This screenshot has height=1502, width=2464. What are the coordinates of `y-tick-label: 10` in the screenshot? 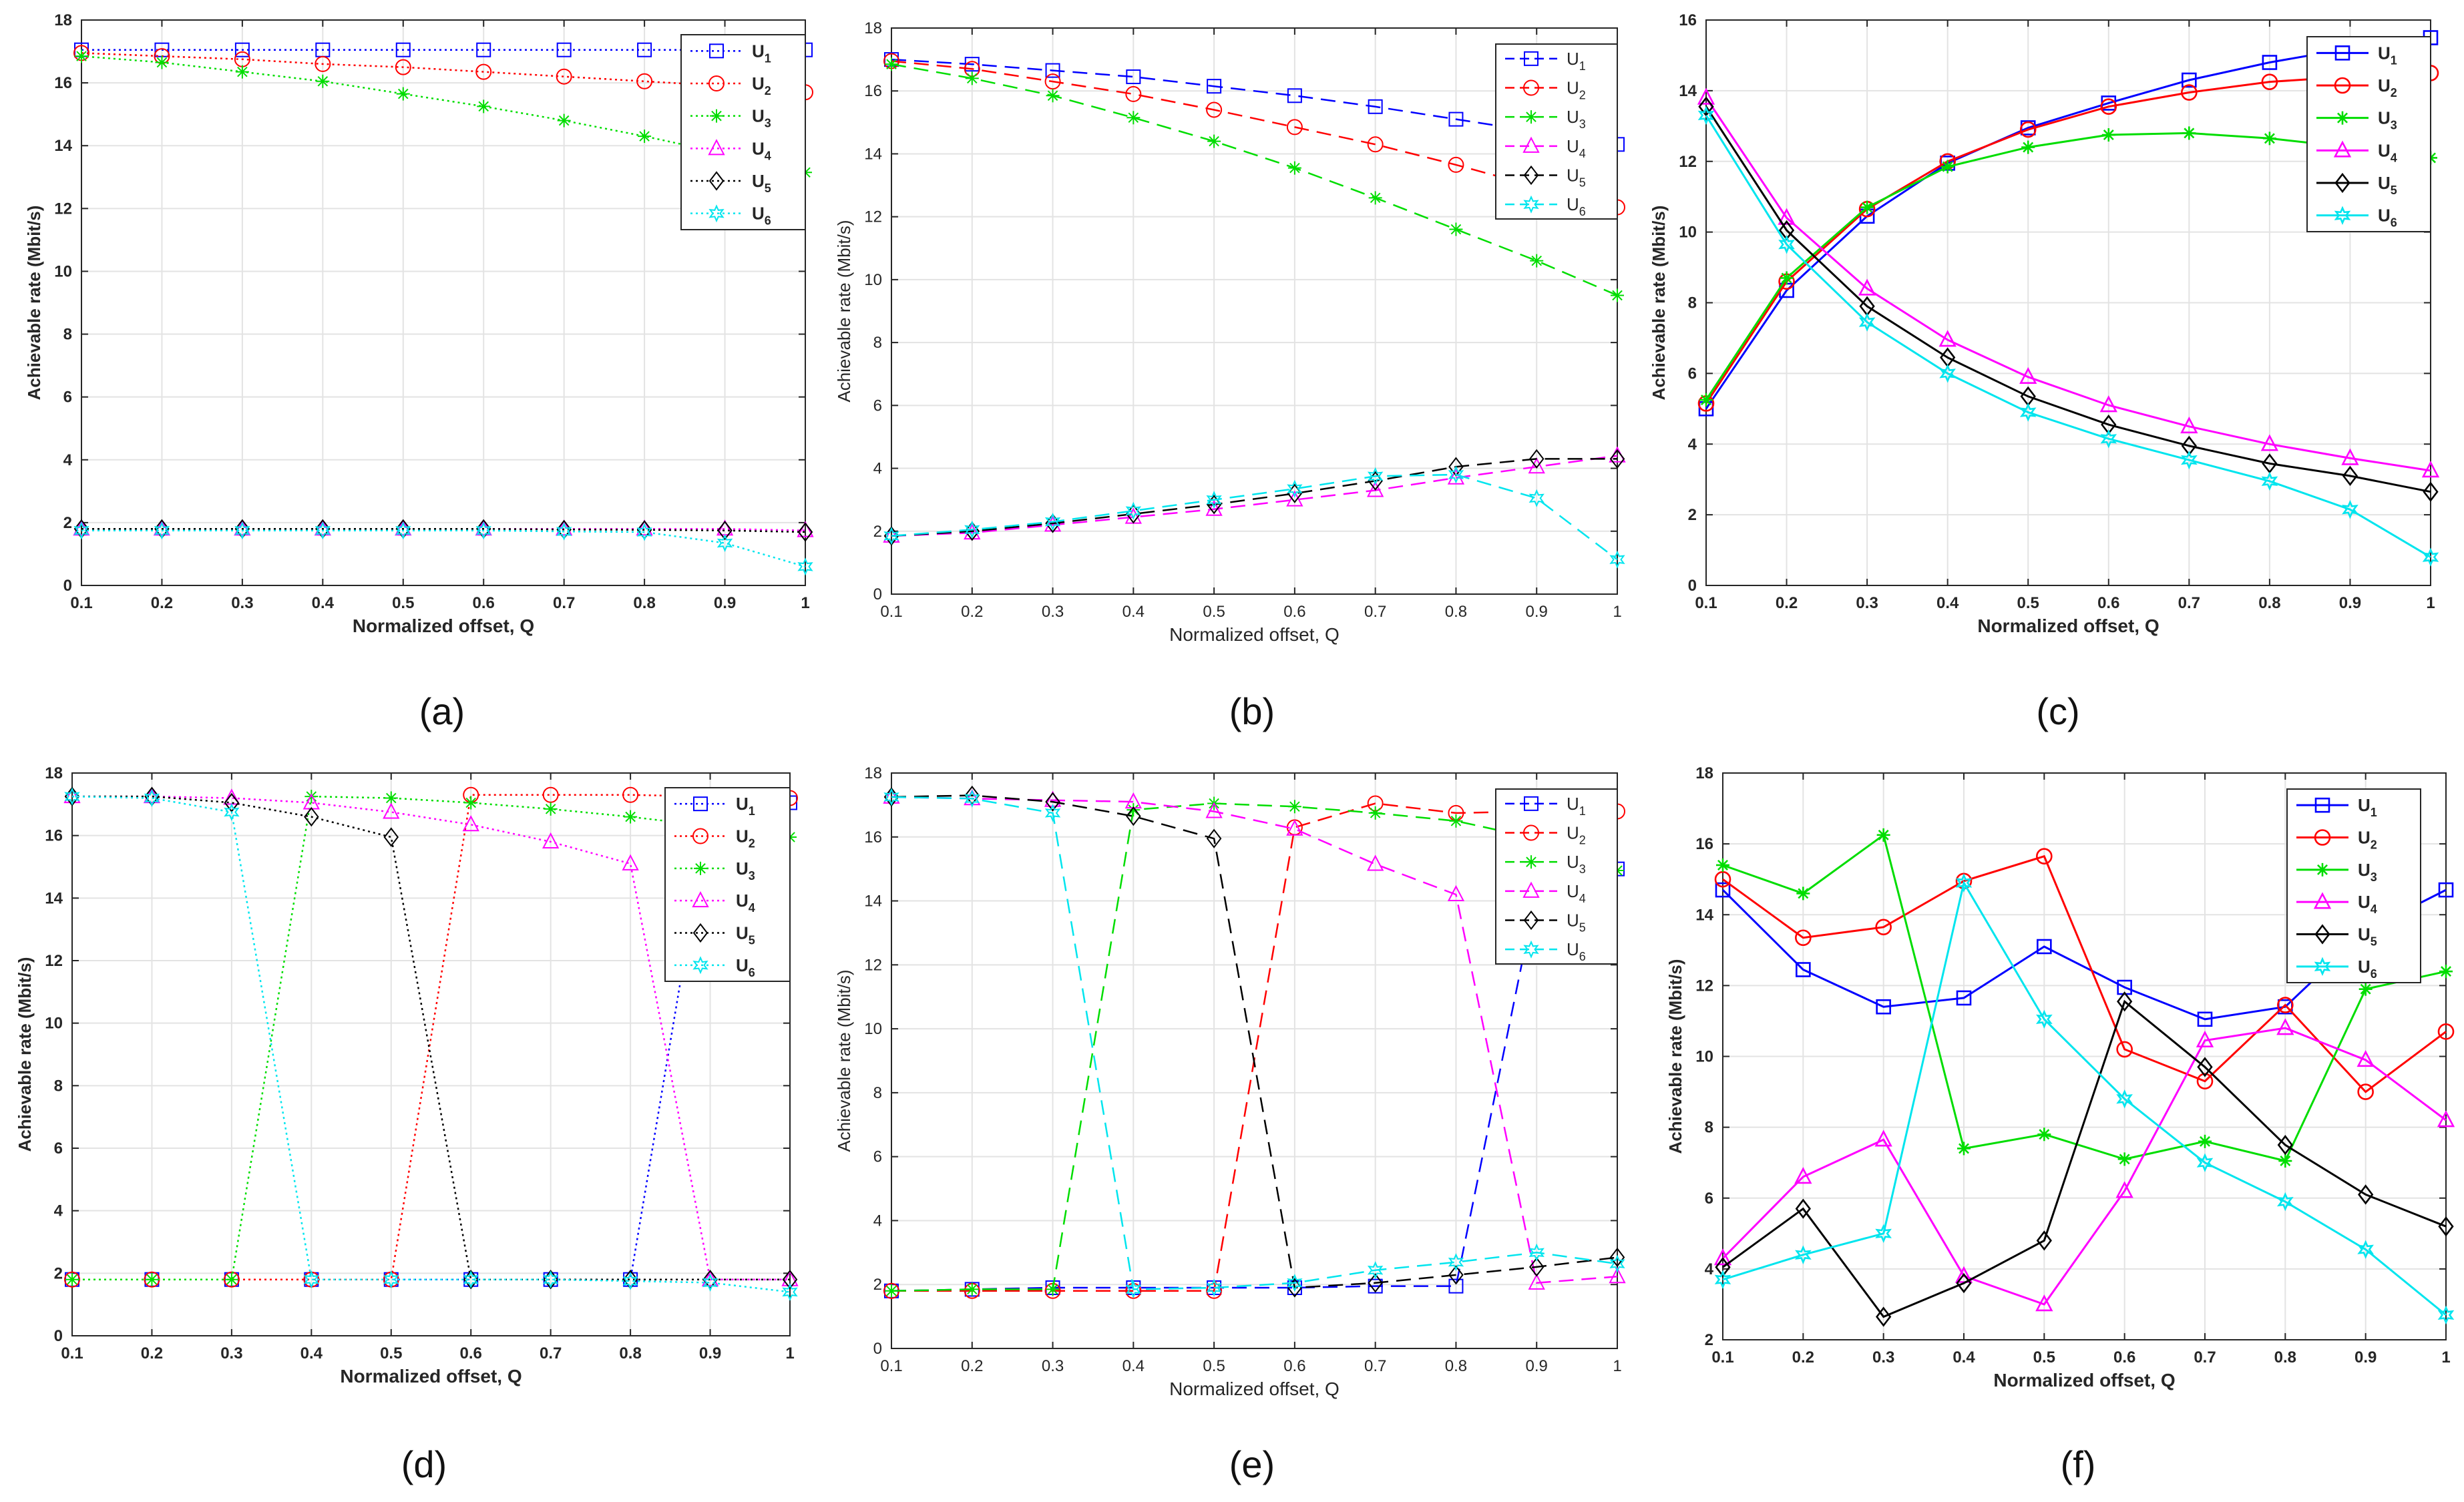 It's located at (873, 1029).